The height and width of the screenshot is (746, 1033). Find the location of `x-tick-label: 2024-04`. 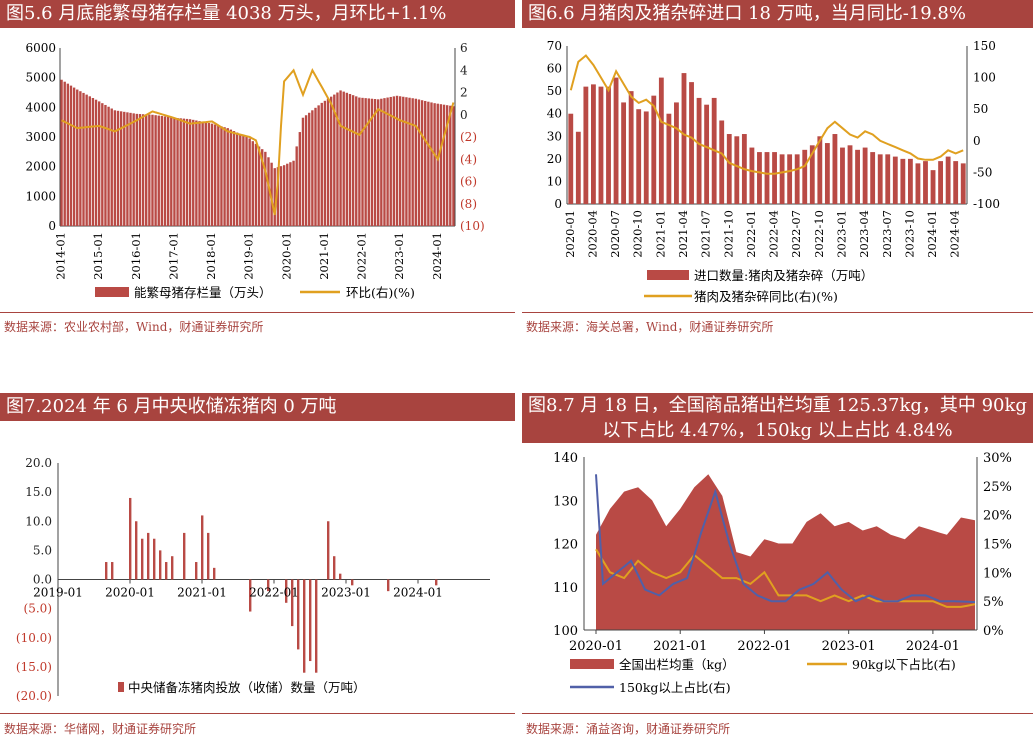

x-tick-label: 2024-04 is located at coordinates (955, 234).